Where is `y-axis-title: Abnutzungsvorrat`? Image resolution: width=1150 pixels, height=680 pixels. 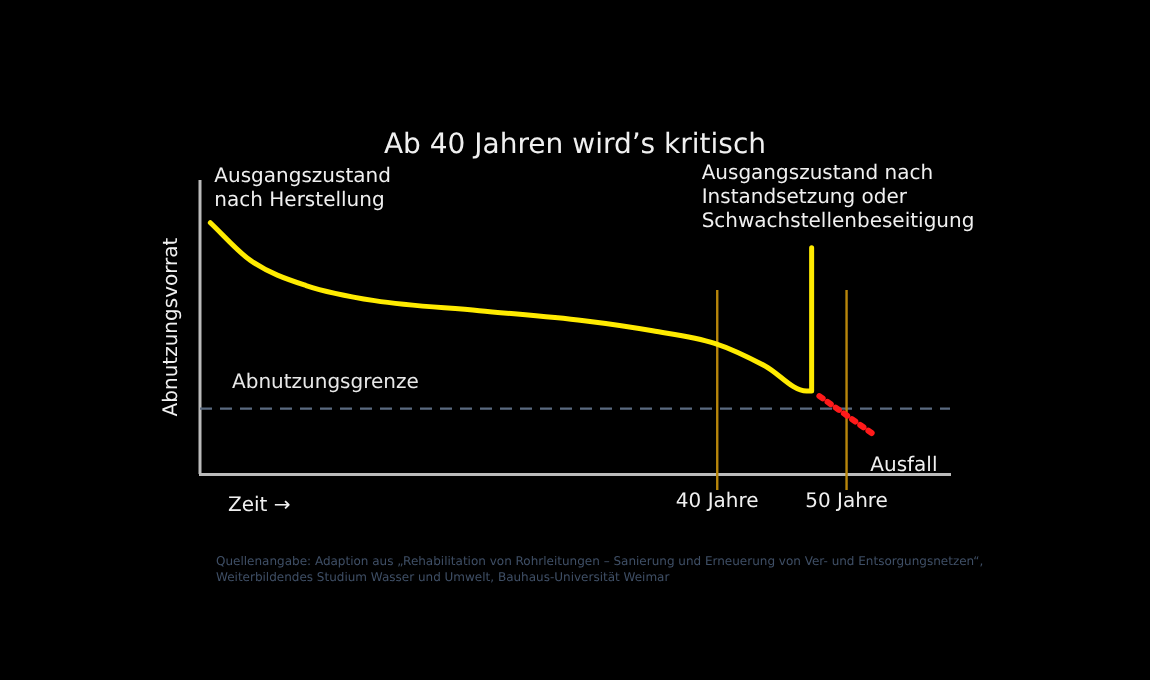
y-axis-title: Abnutzungsvorrat is located at coordinates (172, 327).